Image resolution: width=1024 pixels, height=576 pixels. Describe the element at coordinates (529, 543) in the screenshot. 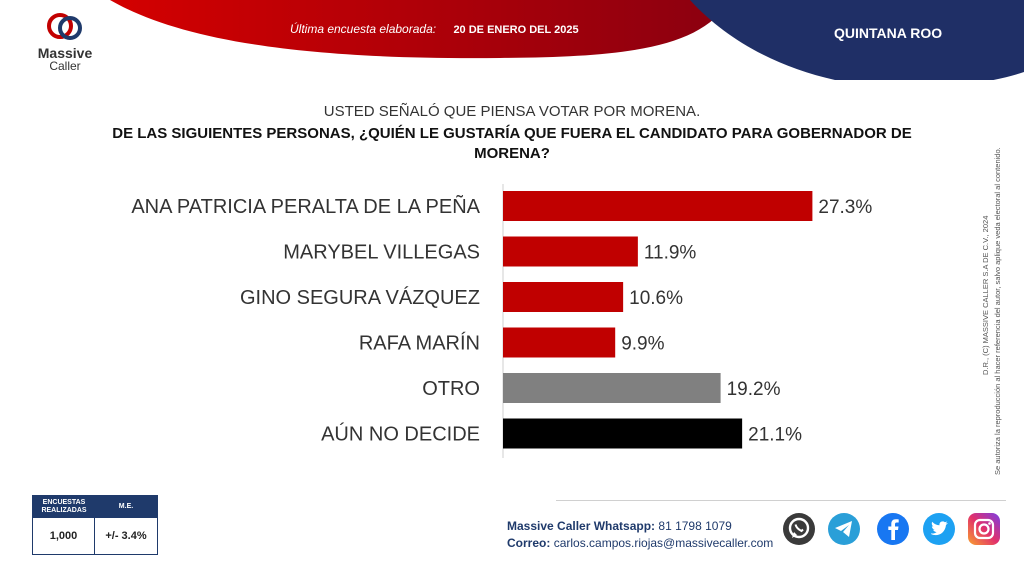

I see `email-label: Correo:` at that location.